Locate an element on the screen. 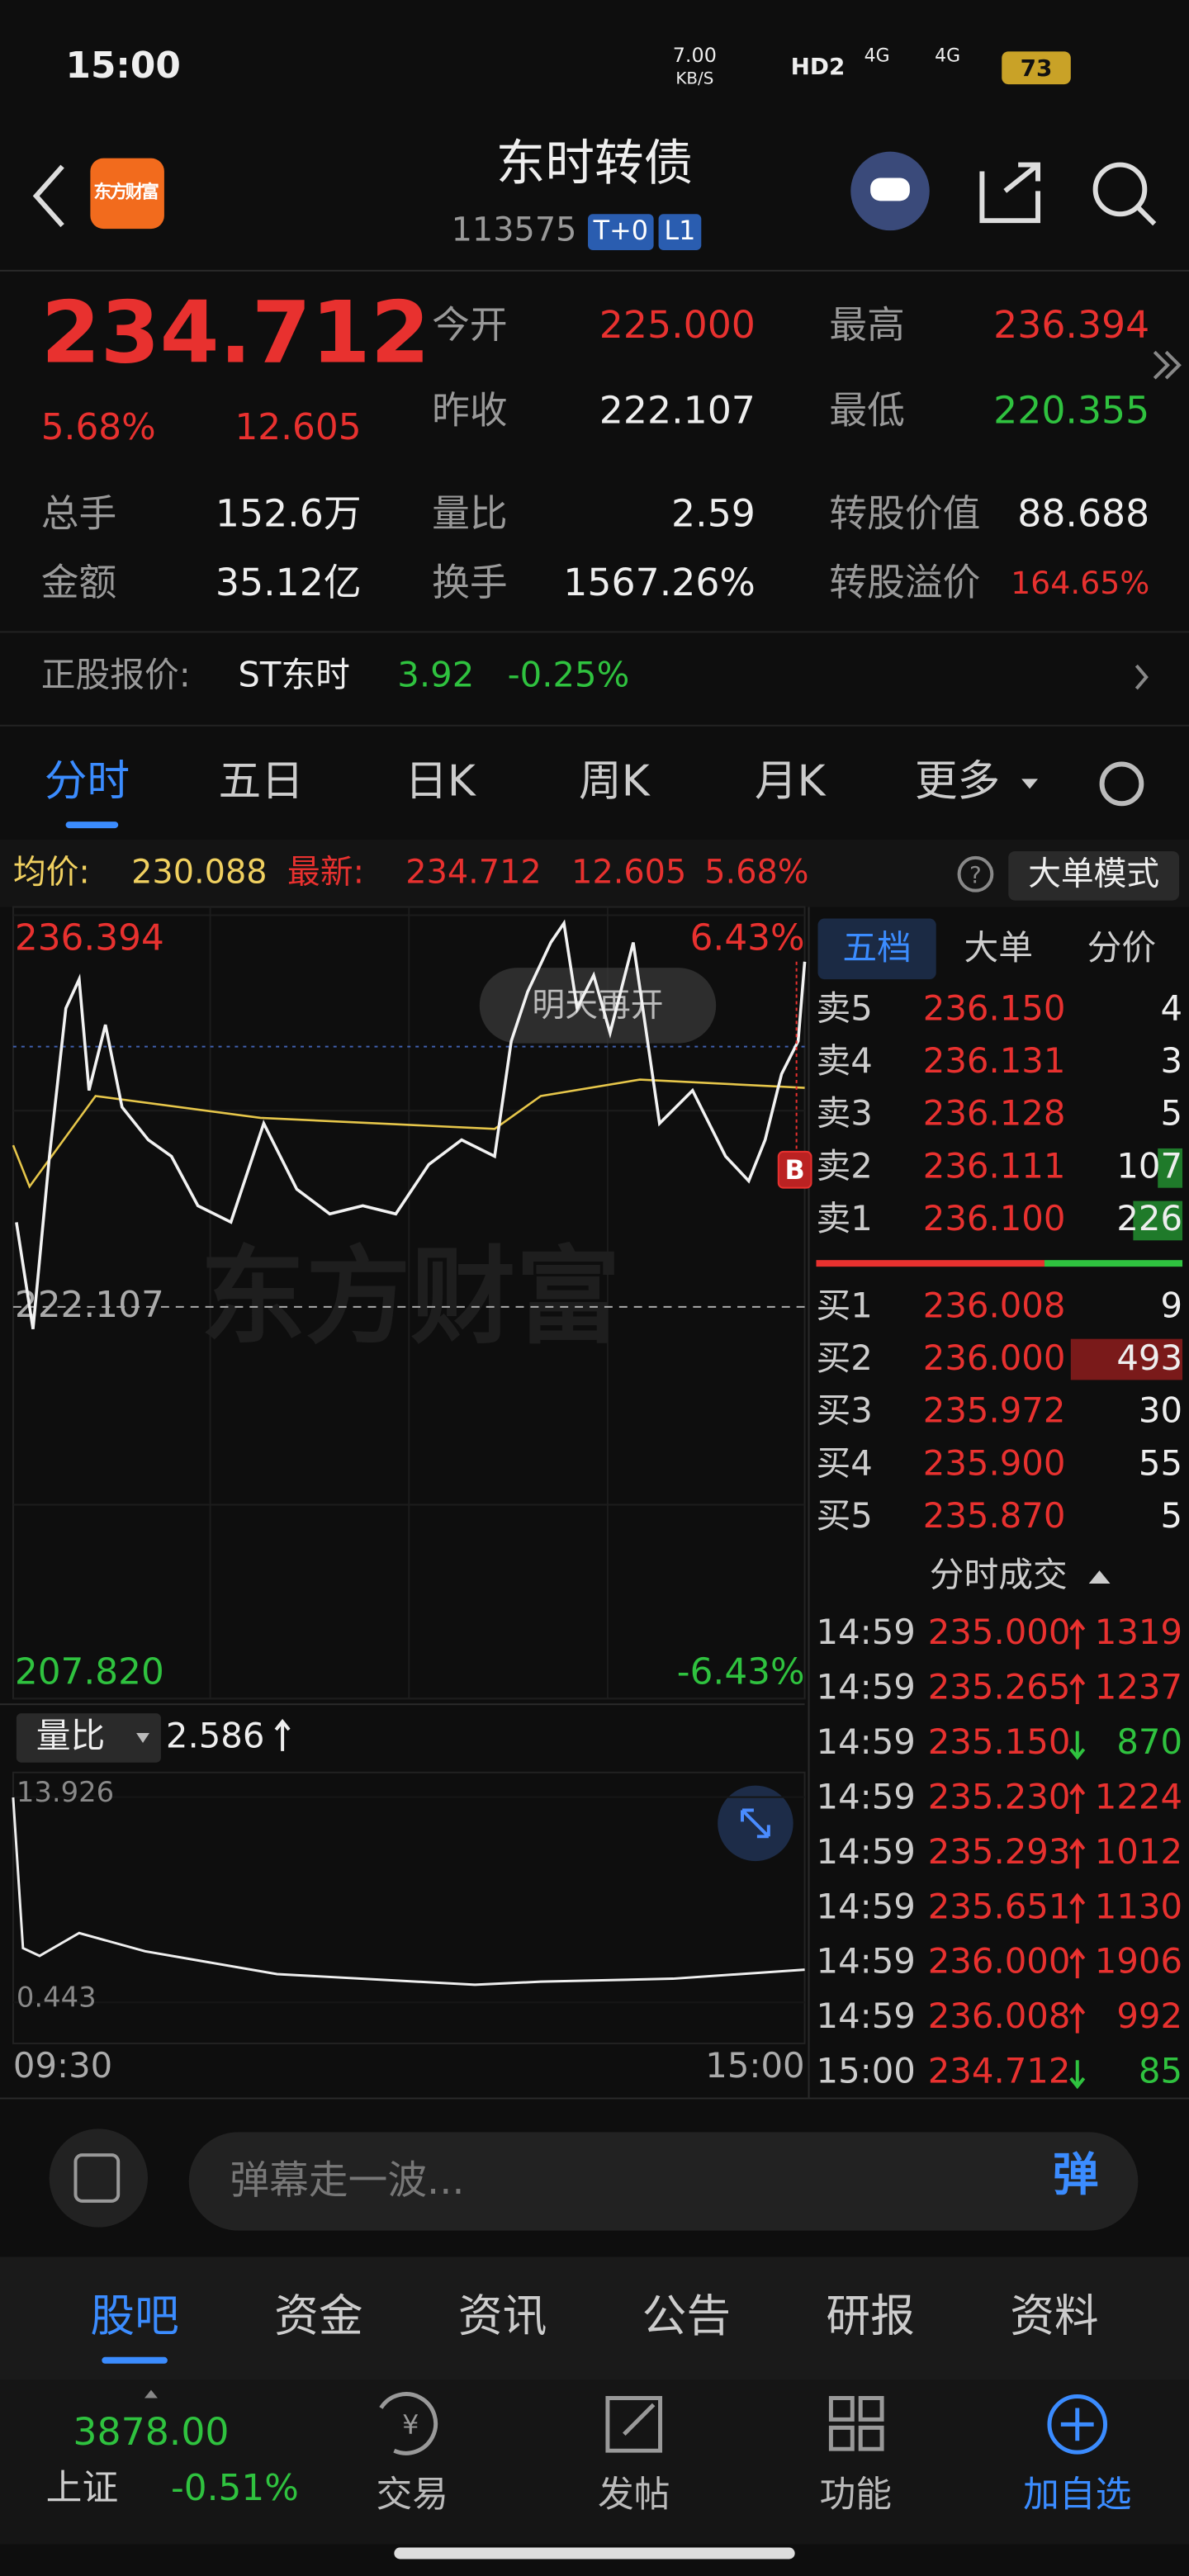  tab-underline is located at coordinates (92, 825).